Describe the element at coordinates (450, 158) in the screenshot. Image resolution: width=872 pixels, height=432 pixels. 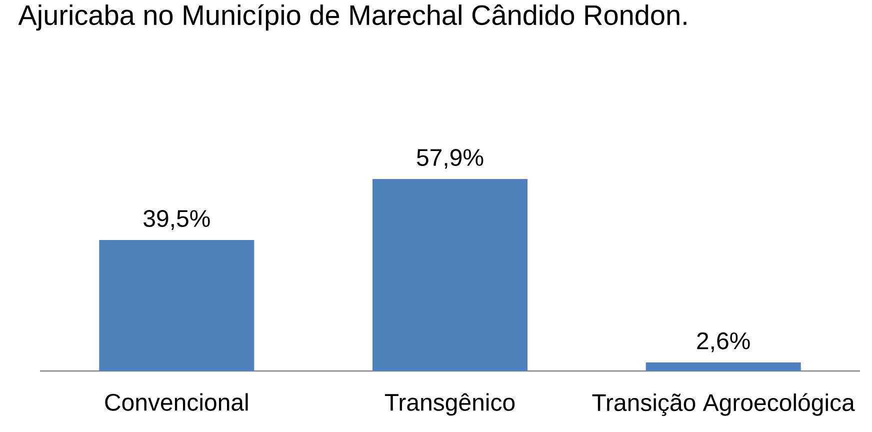
I see `data-label: 57,9%` at that location.